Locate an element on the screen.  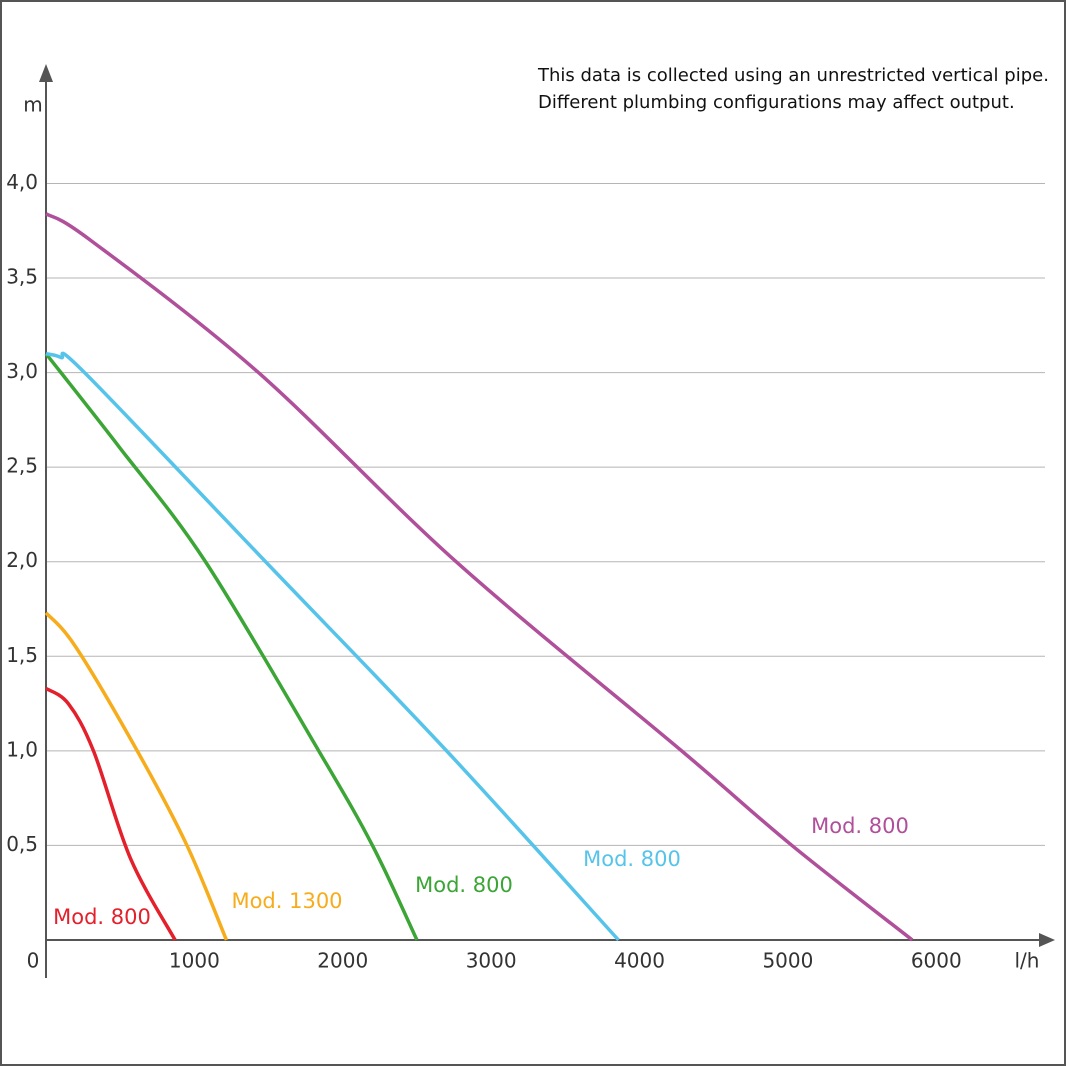
y-tick-label: 0,5 is located at coordinates (22, 844).